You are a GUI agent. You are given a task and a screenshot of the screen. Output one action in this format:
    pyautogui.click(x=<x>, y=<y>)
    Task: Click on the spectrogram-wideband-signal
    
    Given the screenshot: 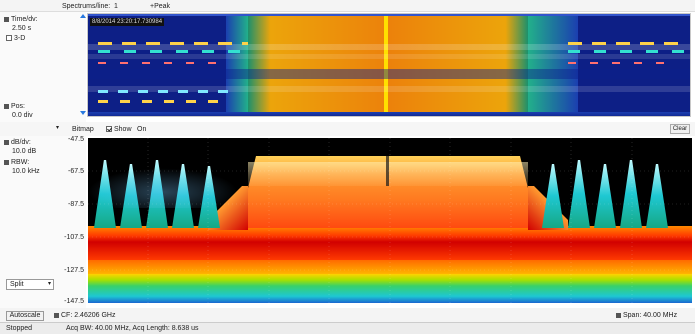 What is the action you would take?
    pyautogui.click(x=388, y=65)
    